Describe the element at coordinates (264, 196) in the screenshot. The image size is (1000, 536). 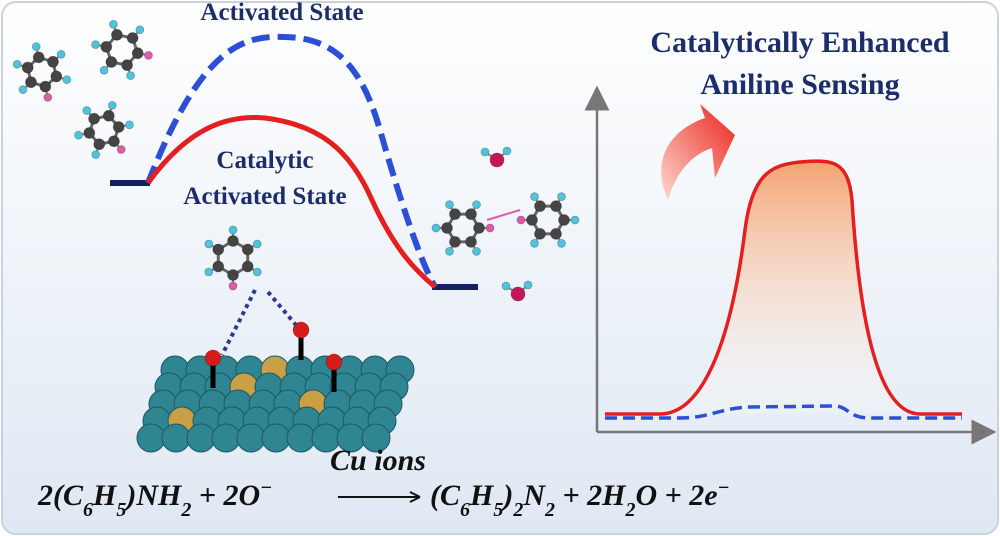
I see `catalytic-label: Activated State` at that location.